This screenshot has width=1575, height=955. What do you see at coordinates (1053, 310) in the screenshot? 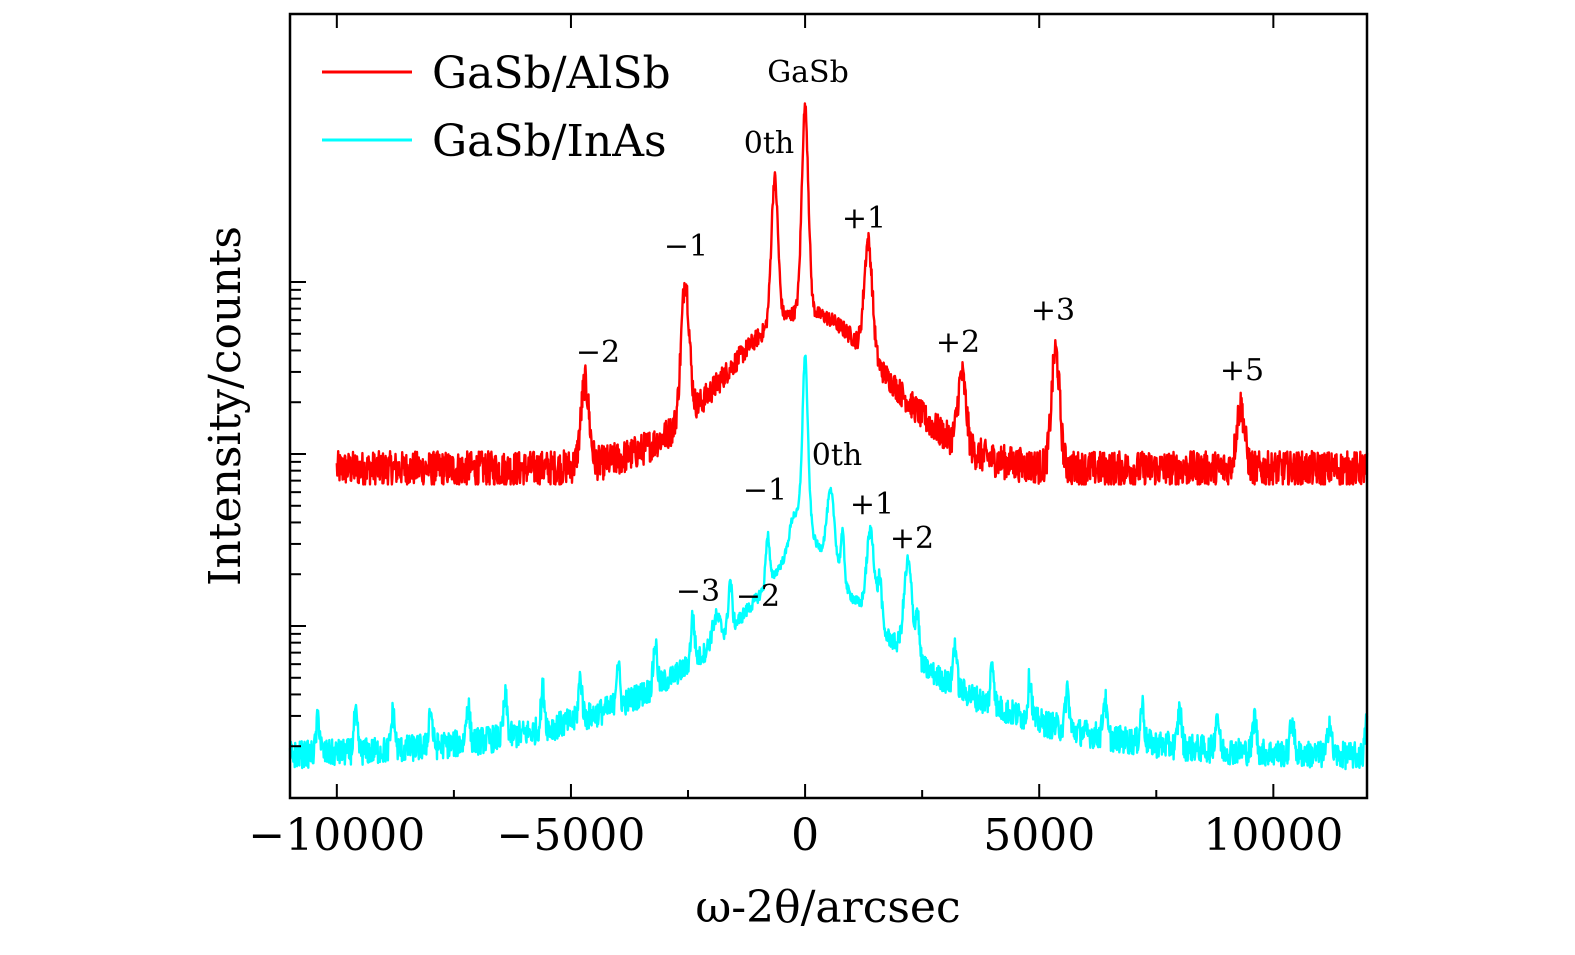
I see `peak-label: +3` at bounding box center [1053, 310].